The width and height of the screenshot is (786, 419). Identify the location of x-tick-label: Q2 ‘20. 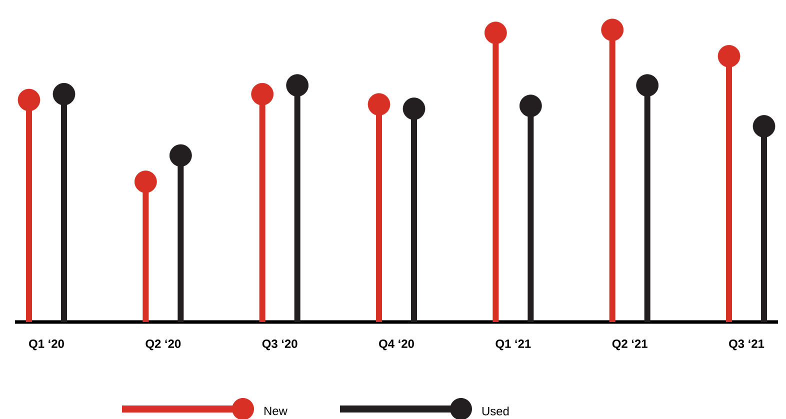
(163, 345).